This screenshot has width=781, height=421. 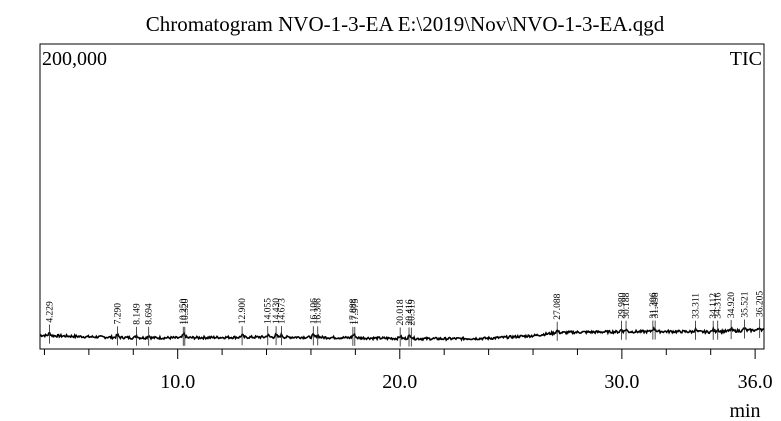 I want to click on y-max-label: 200,000, so click(x=74, y=59).